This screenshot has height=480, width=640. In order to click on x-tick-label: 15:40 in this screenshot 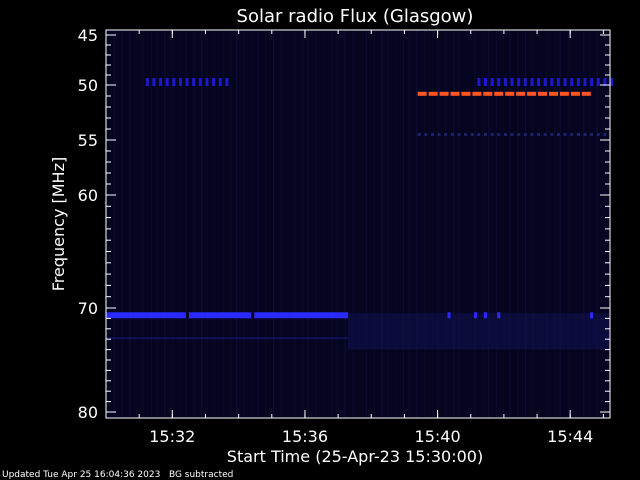, I will do `click(438, 436)`.